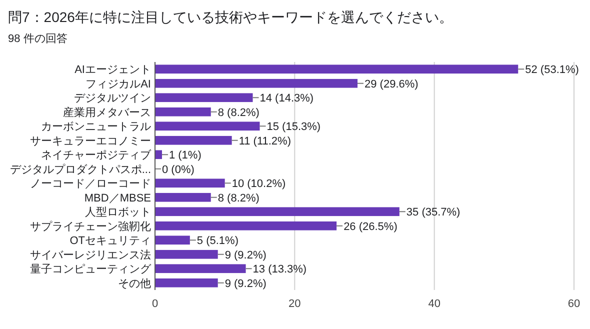 Image resolution: width=590 pixels, height=329 pixels. What do you see at coordinates (90, 255) in the screenshot?
I see `y-tick-label: サイバーレジリエンス法` at bounding box center [90, 255].